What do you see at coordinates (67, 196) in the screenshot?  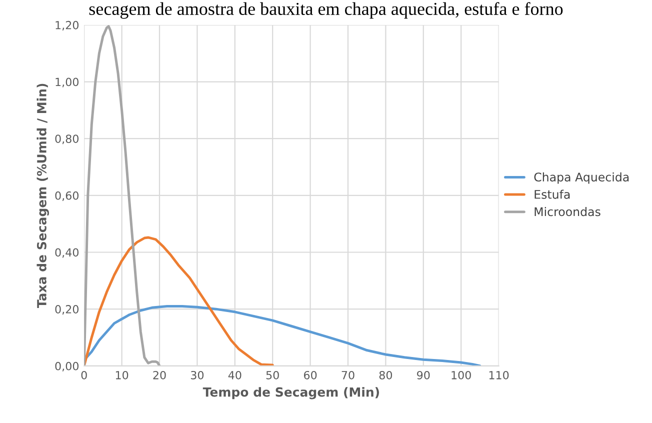 I see `y-tick-label: 0,60` at bounding box center [67, 196].